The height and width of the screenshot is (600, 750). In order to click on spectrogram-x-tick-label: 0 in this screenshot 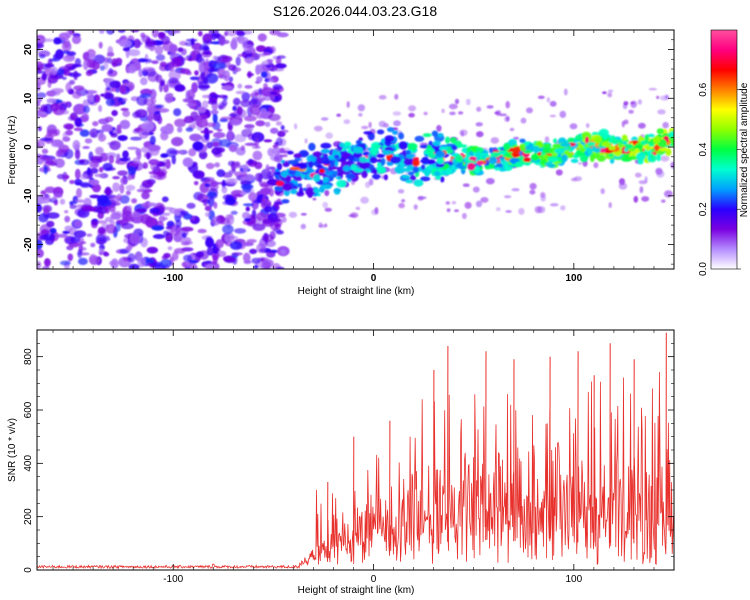, I will do `click(374, 278)`.